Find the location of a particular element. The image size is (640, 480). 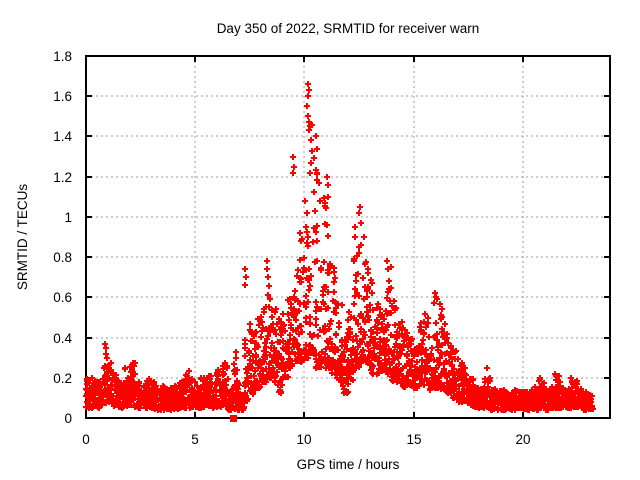

y-tick-label: 0.6 is located at coordinates (62, 297).